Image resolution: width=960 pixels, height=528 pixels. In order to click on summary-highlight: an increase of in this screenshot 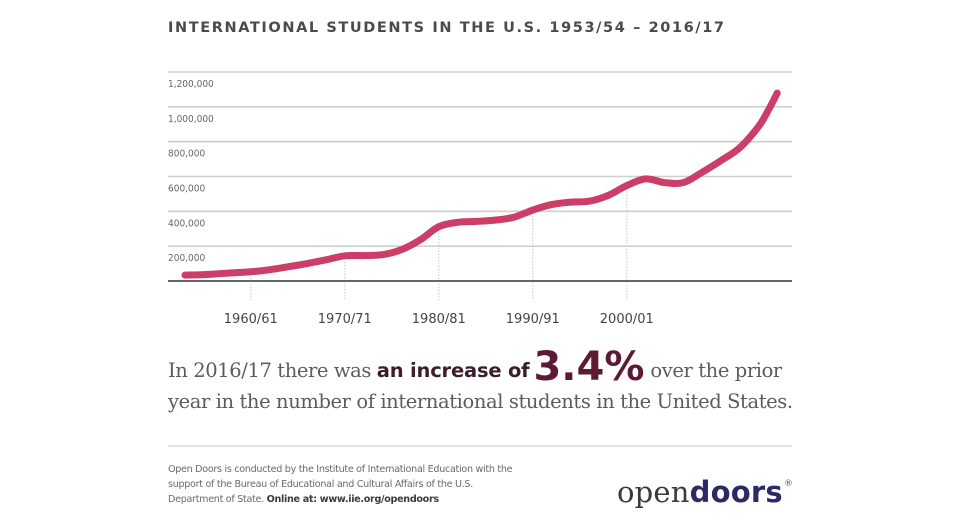, I will do `click(453, 370)`.